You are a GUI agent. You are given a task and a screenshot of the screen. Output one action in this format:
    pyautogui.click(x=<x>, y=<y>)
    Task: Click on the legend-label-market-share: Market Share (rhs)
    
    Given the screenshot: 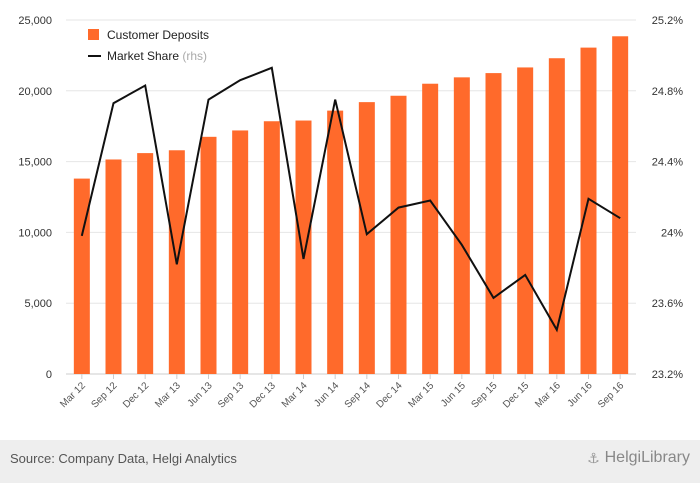 What is the action you would take?
    pyautogui.click(x=157, y=56)
    